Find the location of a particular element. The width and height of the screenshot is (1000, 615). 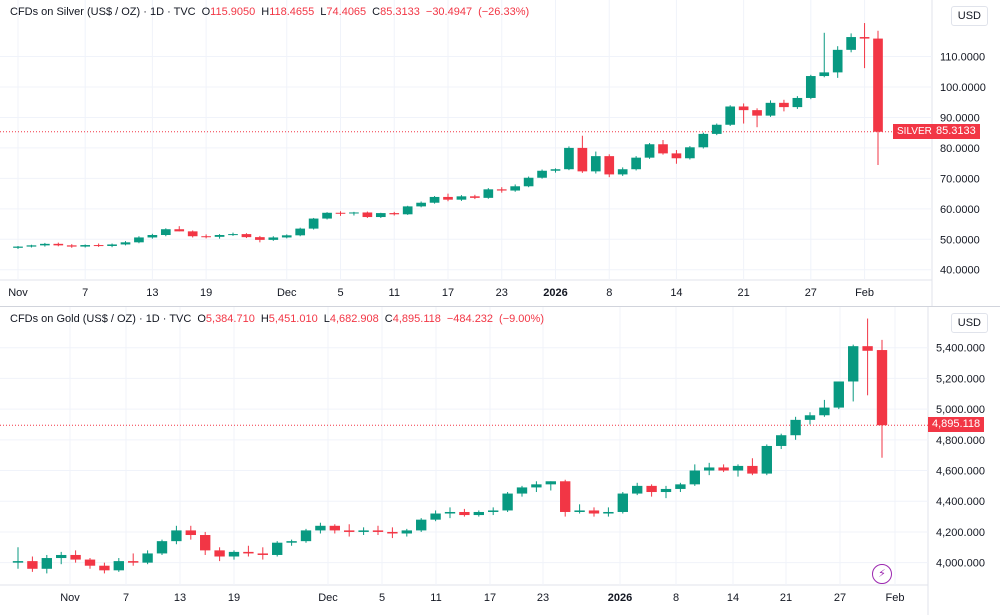

gold-x-tick-label: 21 is located at coordinates (786, 598).